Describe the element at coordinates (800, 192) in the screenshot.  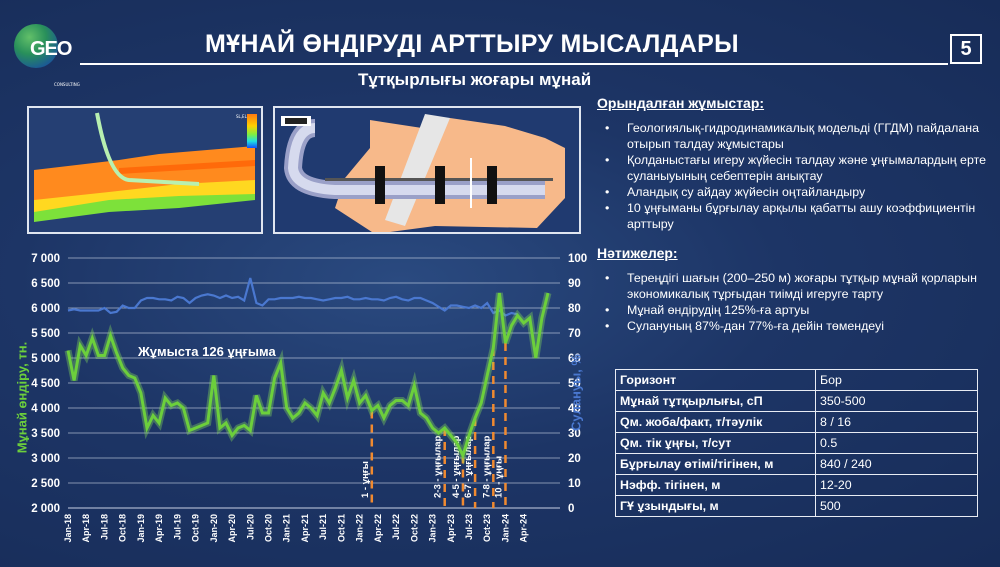
I see `works-item: Аландық су айдау жүйесін оңтайландыру` at that location.